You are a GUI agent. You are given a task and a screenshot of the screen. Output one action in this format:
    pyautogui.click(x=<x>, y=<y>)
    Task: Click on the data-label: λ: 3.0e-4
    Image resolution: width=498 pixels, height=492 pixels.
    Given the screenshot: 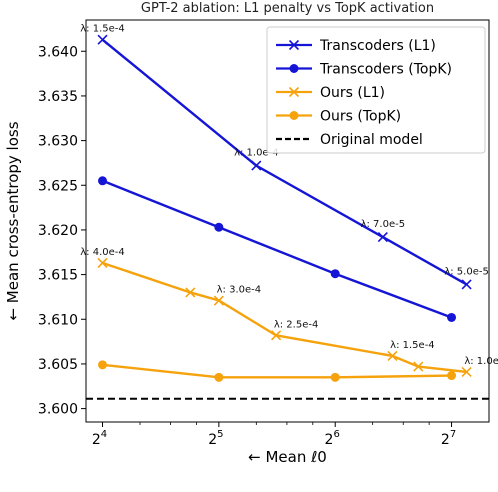 What is the action you would take?
    pyautogui.click(x=239, y=290)
    